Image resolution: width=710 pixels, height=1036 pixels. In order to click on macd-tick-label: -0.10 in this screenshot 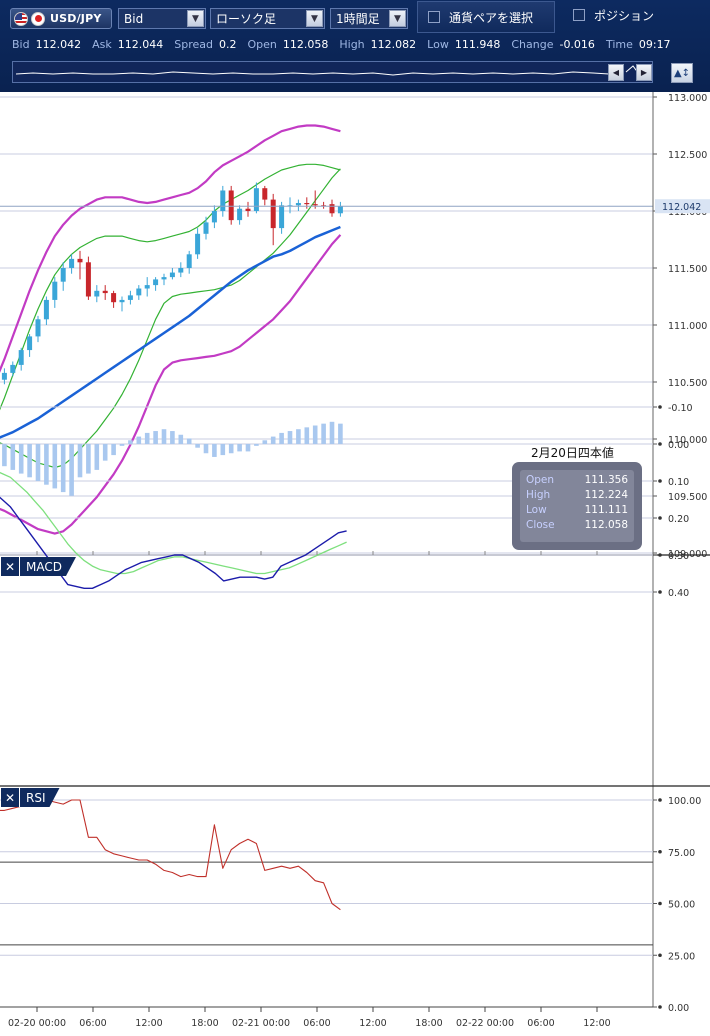, I will do `click(680, 408)`.